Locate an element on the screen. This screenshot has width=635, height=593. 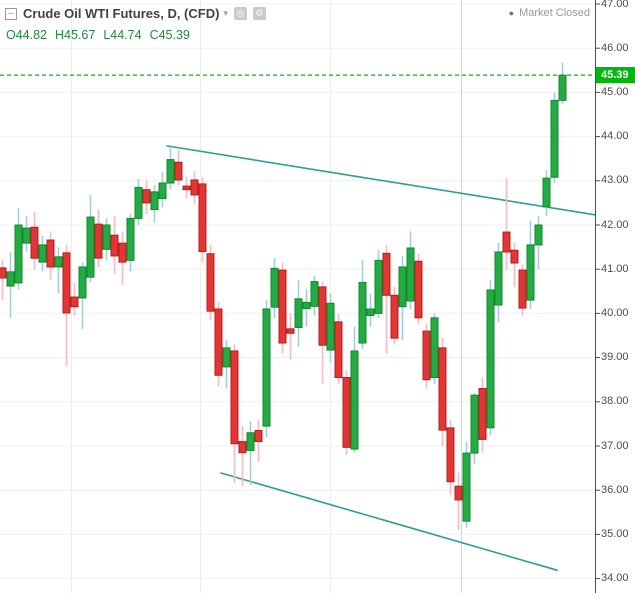
collapse-icon: – is located at coordinates (11, 13).